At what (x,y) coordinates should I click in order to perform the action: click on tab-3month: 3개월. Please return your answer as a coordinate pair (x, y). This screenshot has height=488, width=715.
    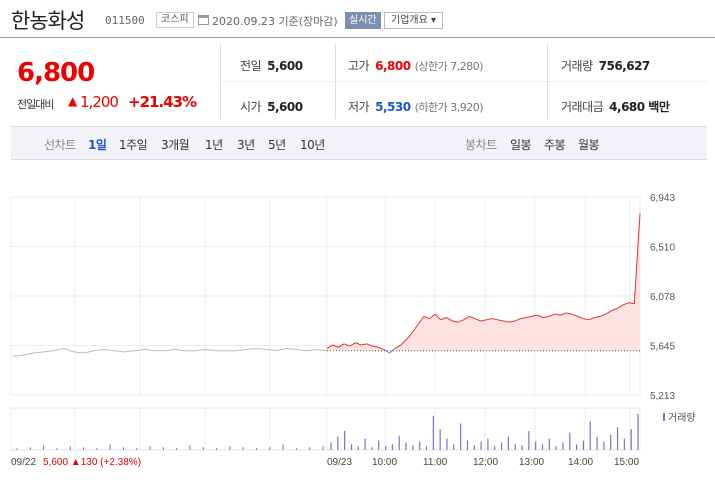
    Looking at the image, I should click on (175, 145).